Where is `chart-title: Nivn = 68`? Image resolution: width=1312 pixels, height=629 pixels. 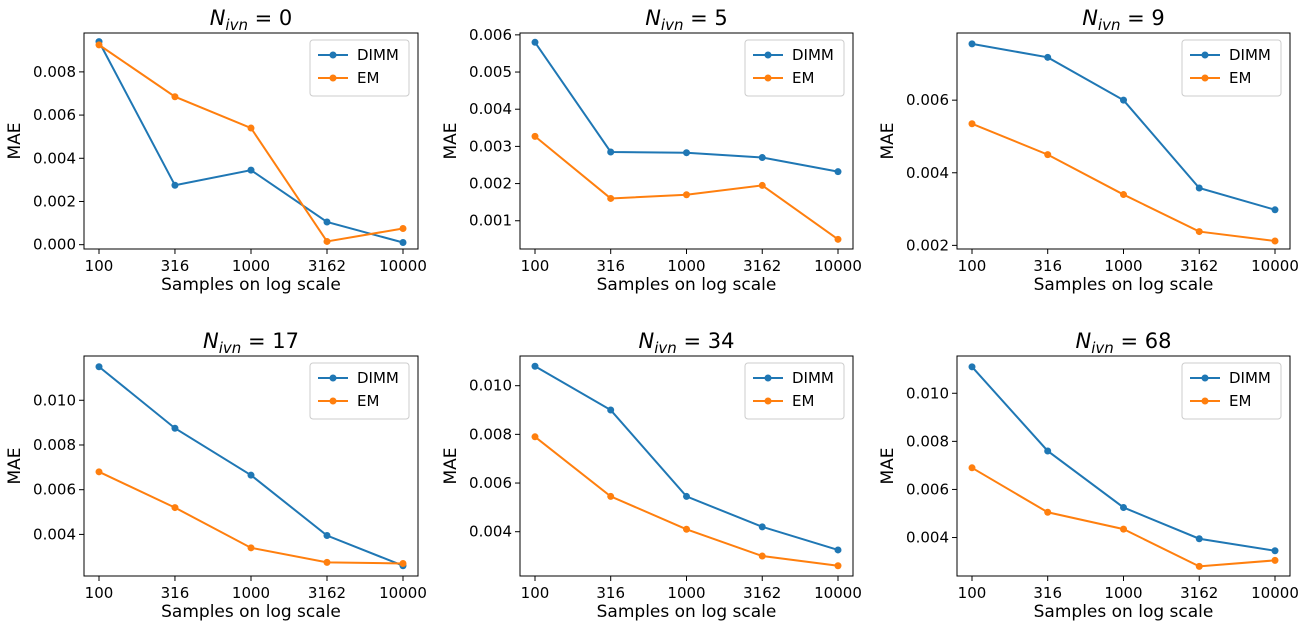
chart-title: Nivn = 68 is located at coordinates (1124, 343).